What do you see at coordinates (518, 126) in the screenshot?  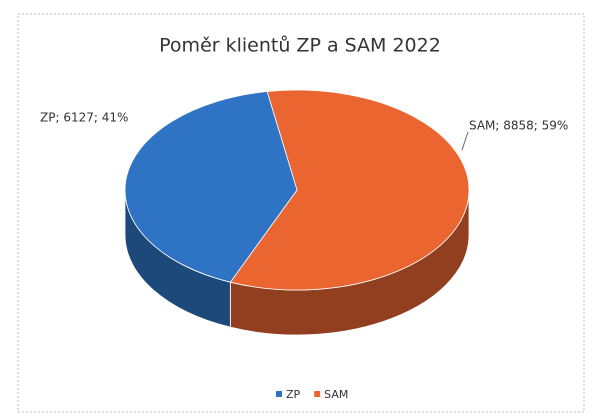 I see `data-label: SAM; 8858; 59%` at bounding box center [518, 126].